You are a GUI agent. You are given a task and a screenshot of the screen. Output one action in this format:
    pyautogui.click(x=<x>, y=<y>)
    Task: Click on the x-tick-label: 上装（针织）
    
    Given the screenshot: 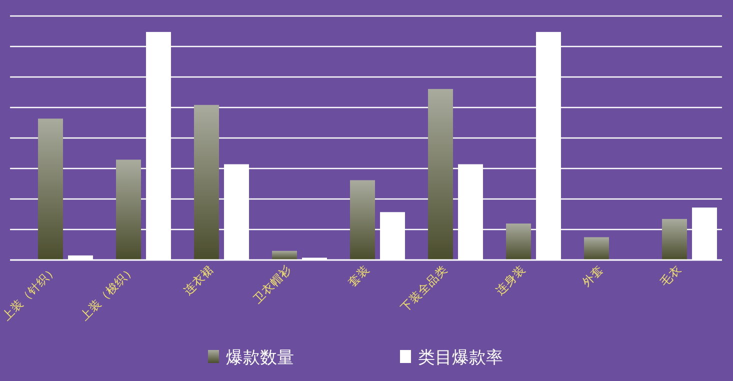 What is the action you would take?
    pyautogui.click(x=30, y=293)
    